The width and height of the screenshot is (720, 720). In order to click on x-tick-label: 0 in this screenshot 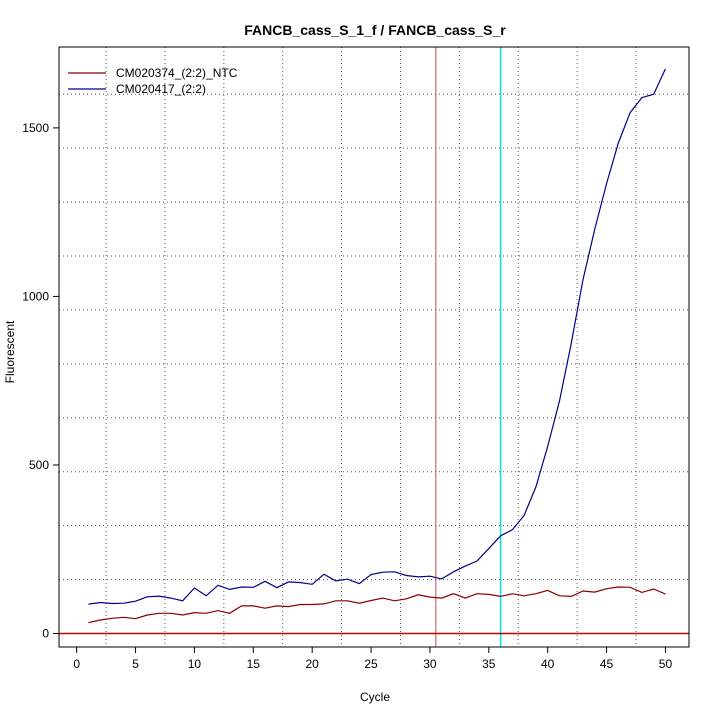, I will do `click(76, 664)`.